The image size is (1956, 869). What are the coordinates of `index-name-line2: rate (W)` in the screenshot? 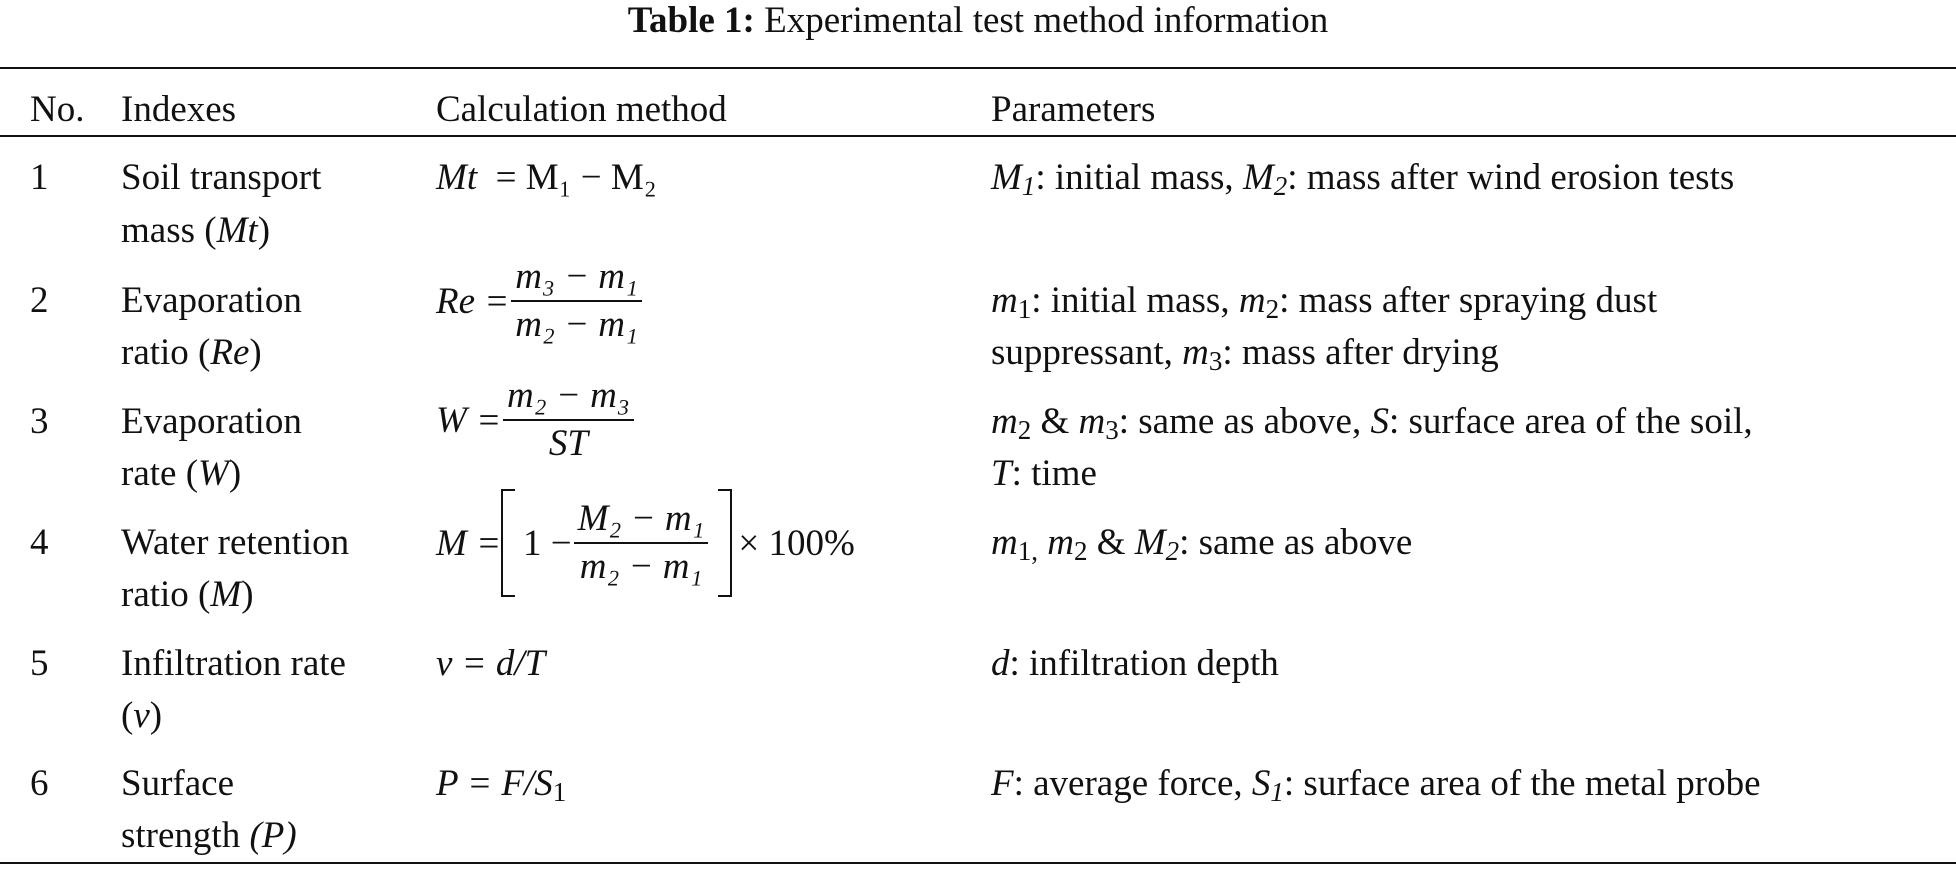 It's located at (181, 473).